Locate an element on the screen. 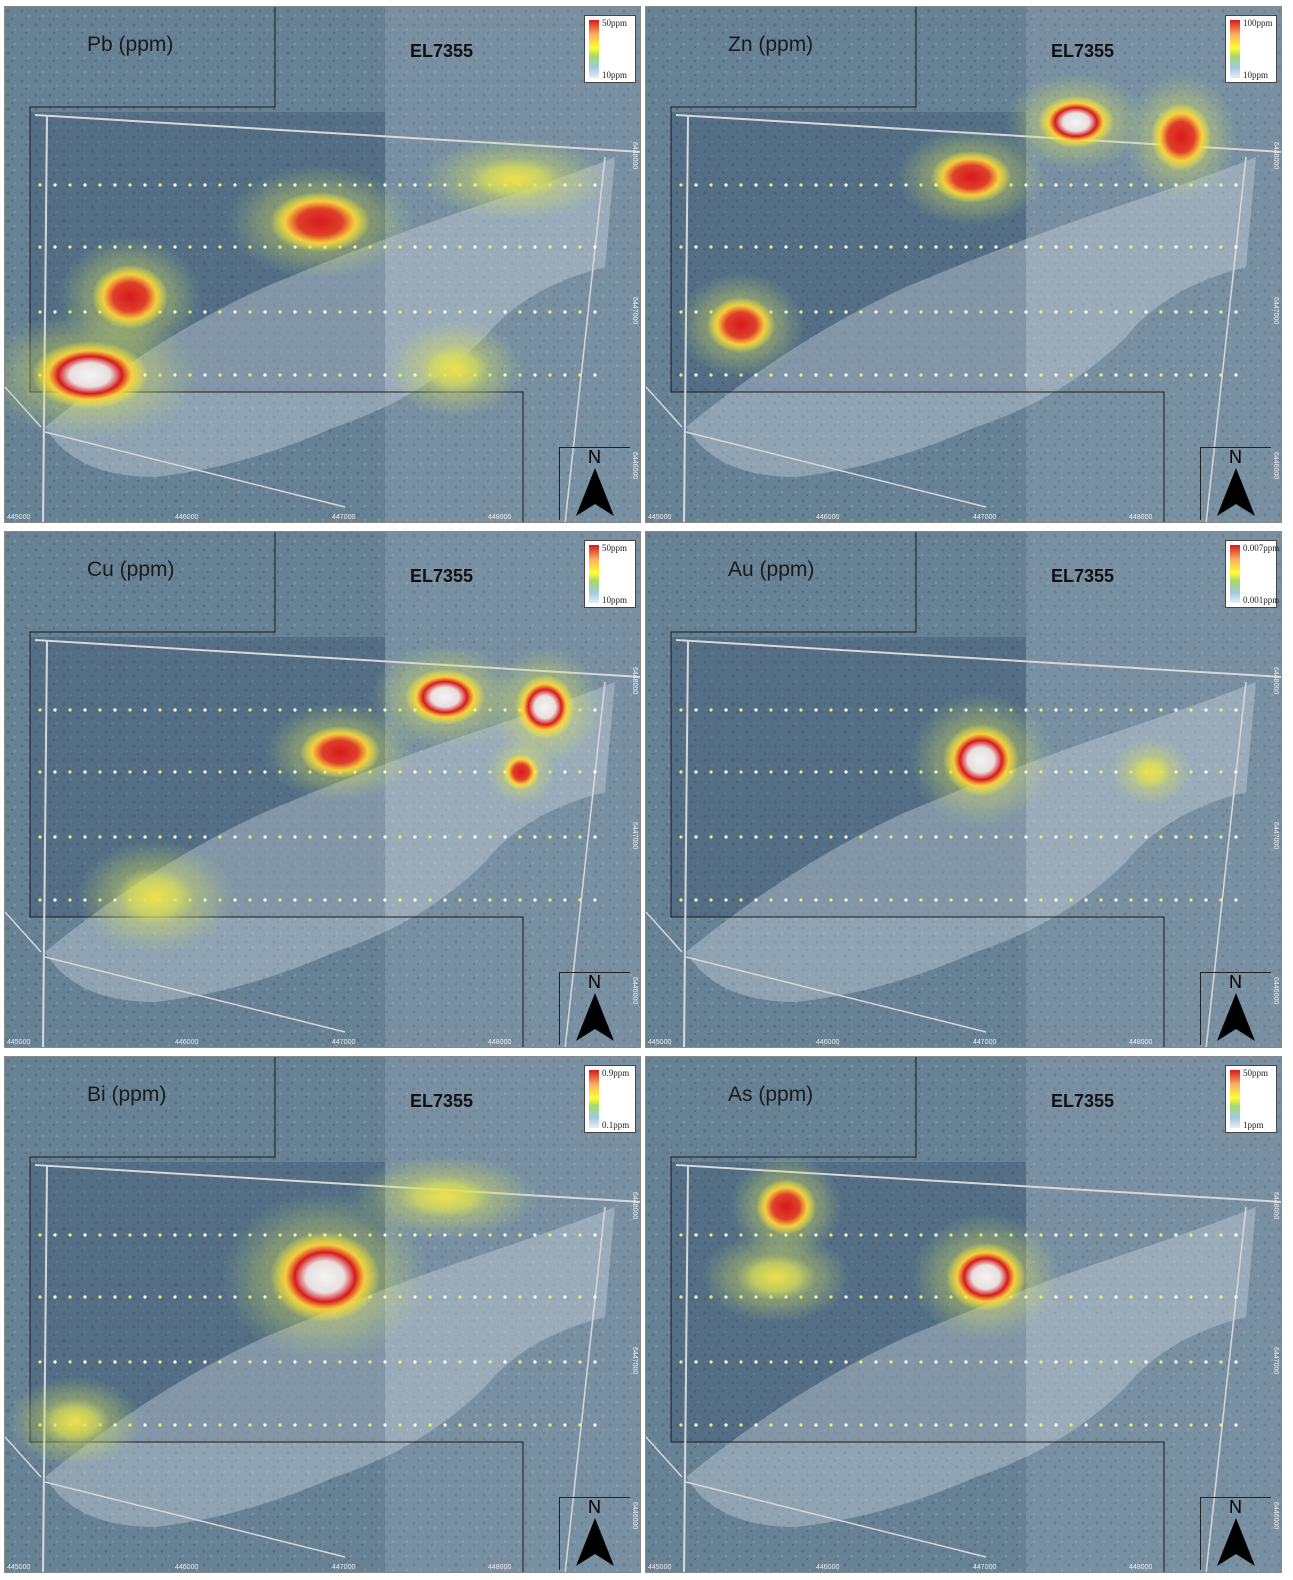 This screenshot has width=1293, height=1580. north-arrow-icon is located at coordinates (595, 1542).